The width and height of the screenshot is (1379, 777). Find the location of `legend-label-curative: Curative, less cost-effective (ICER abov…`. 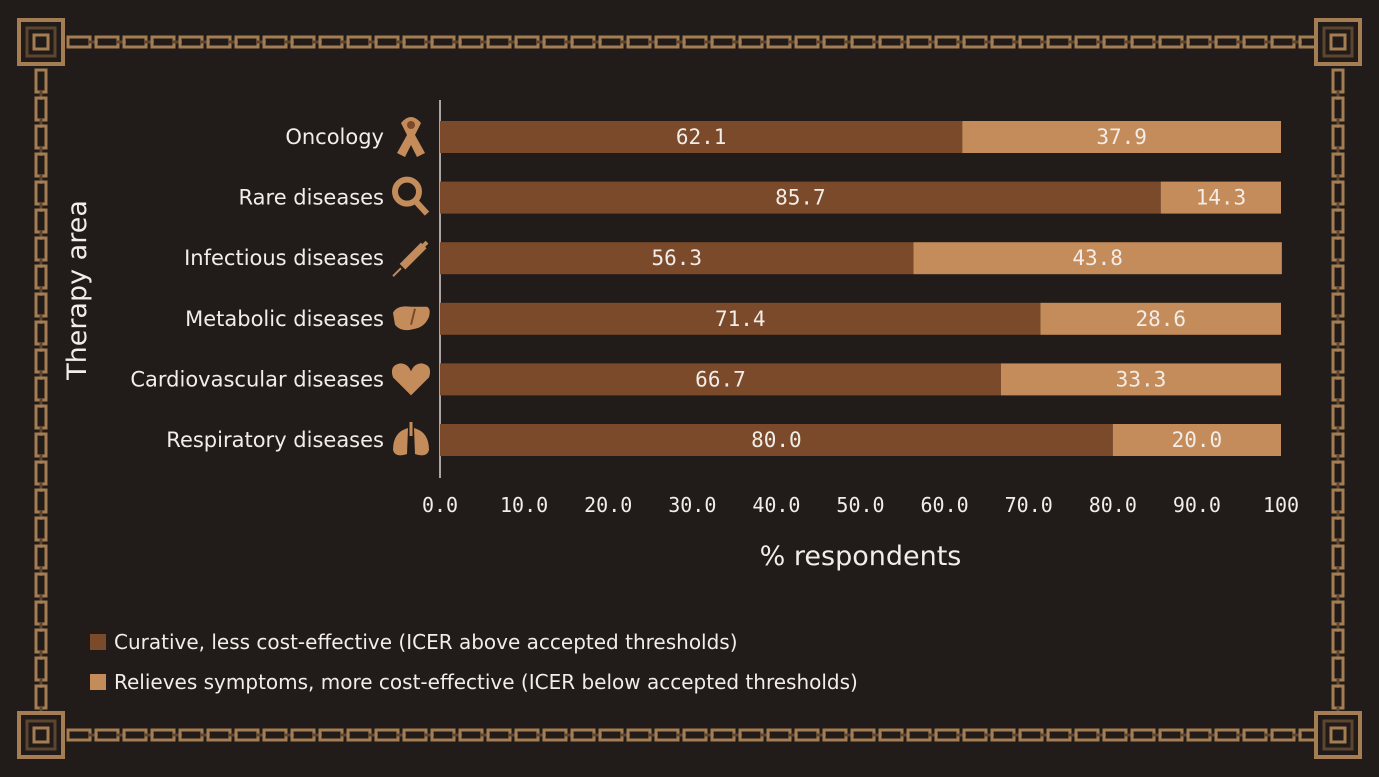

legend-label-curative: Curative, less cost-effective (ICER abov… is located at coordinates (426, 642).